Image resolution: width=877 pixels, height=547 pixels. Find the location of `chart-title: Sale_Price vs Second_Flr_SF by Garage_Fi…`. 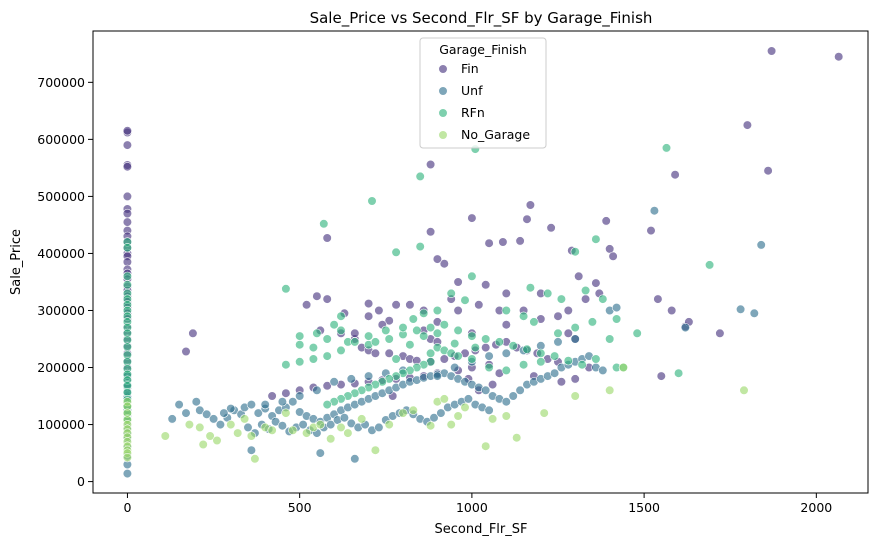

chart-title: Sale_Price vs Second_Flr_SF by Garage_Fi… is located at coordinates (481, 18).